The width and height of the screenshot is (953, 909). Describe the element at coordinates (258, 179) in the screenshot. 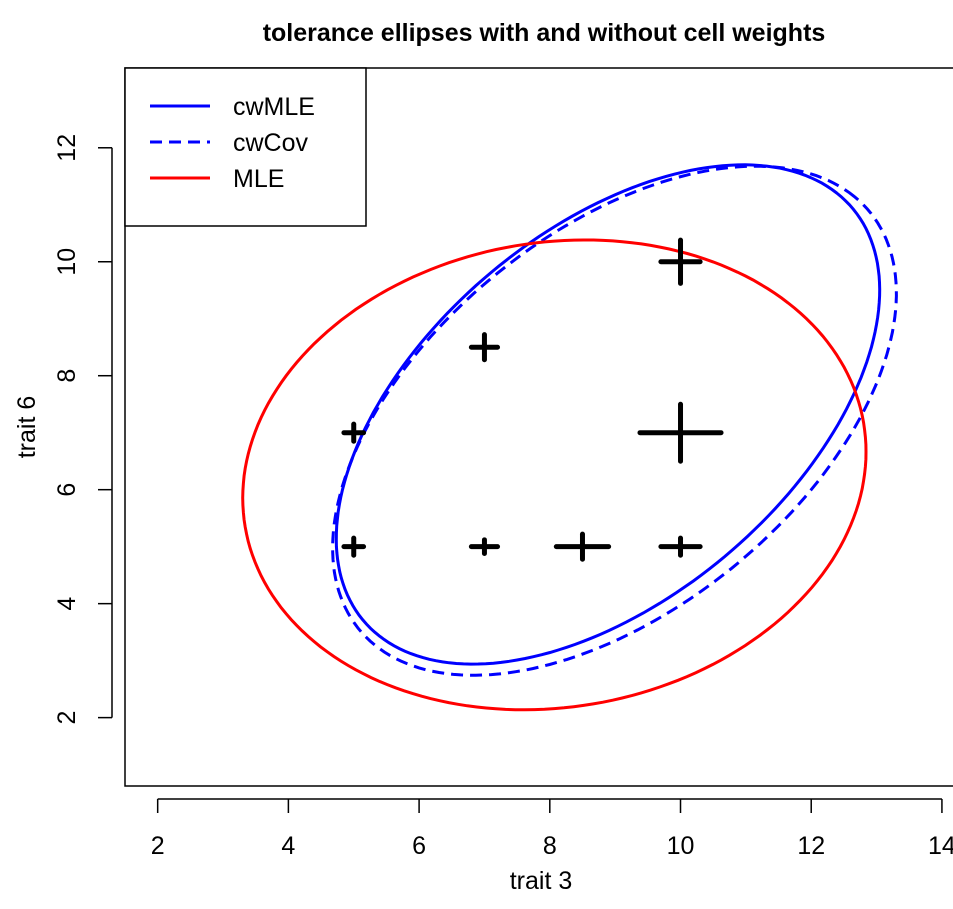

I see `legend-label: MLE` at that location.